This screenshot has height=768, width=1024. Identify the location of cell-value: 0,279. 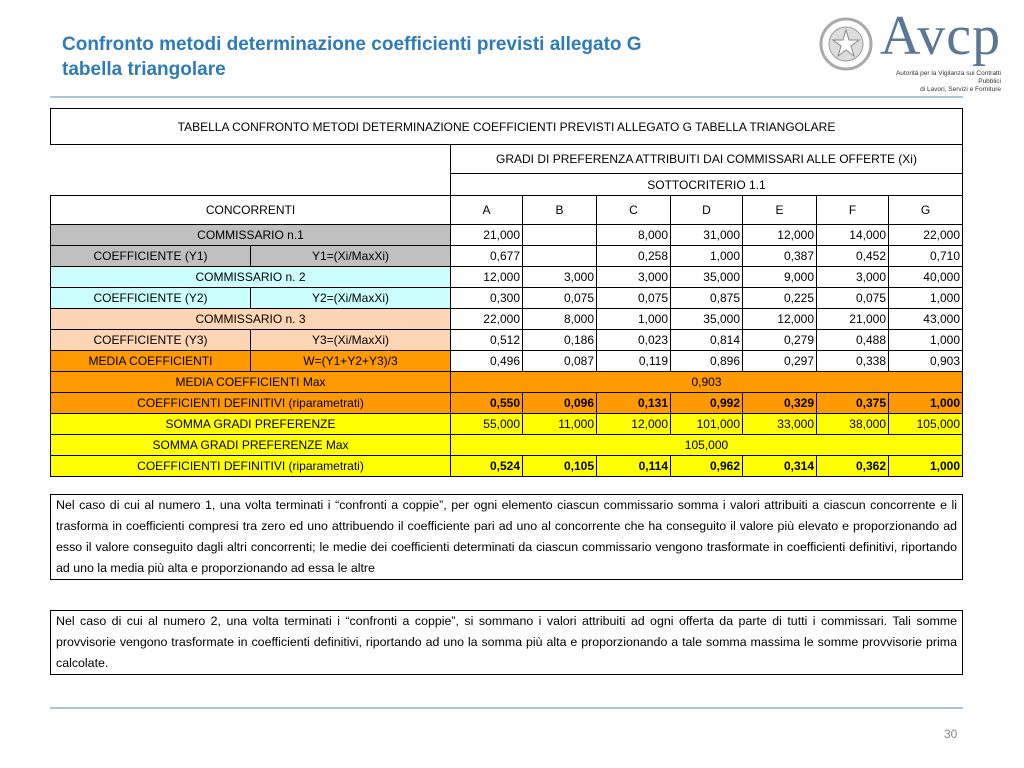
(779, 340).